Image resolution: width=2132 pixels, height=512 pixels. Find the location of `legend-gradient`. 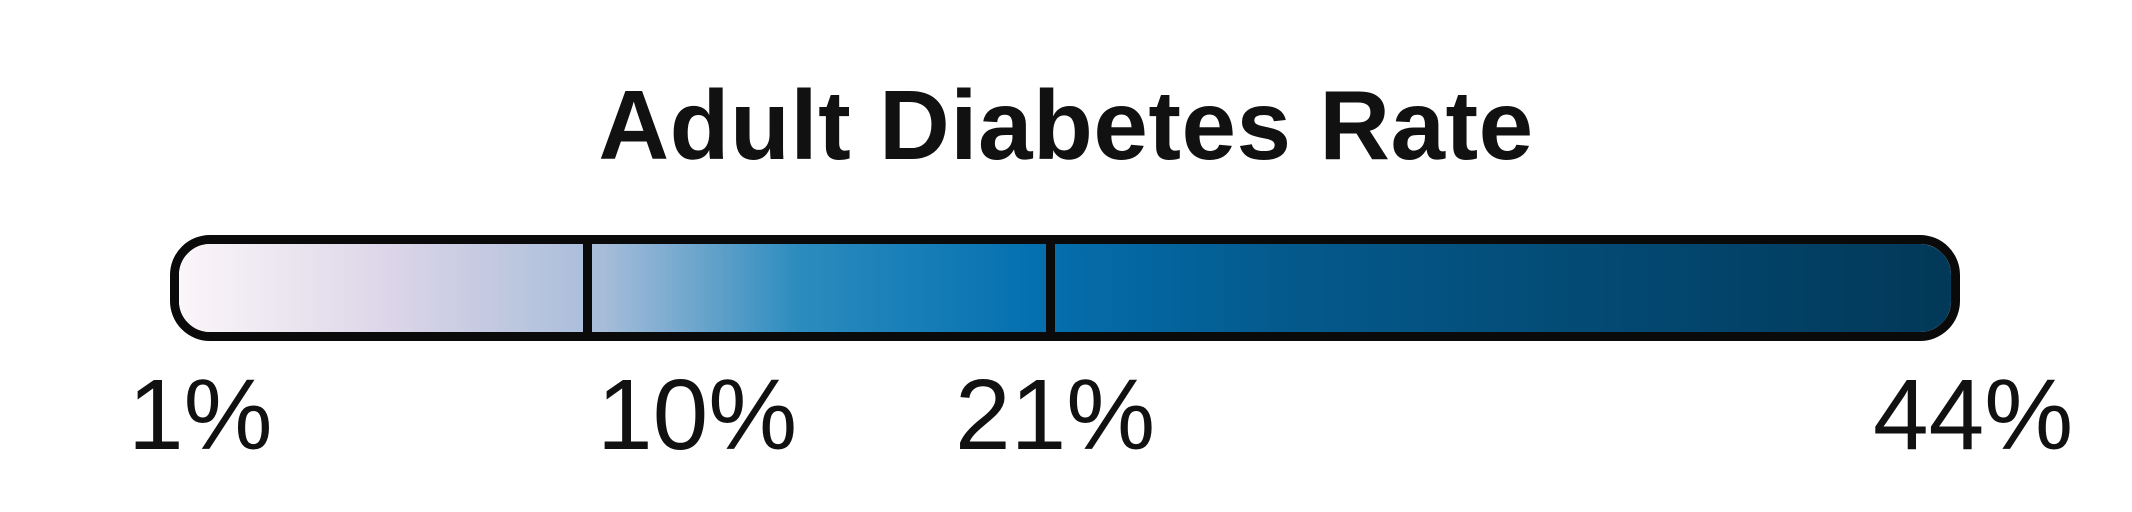

legend-gradient is located at coordinates (1065, 288).